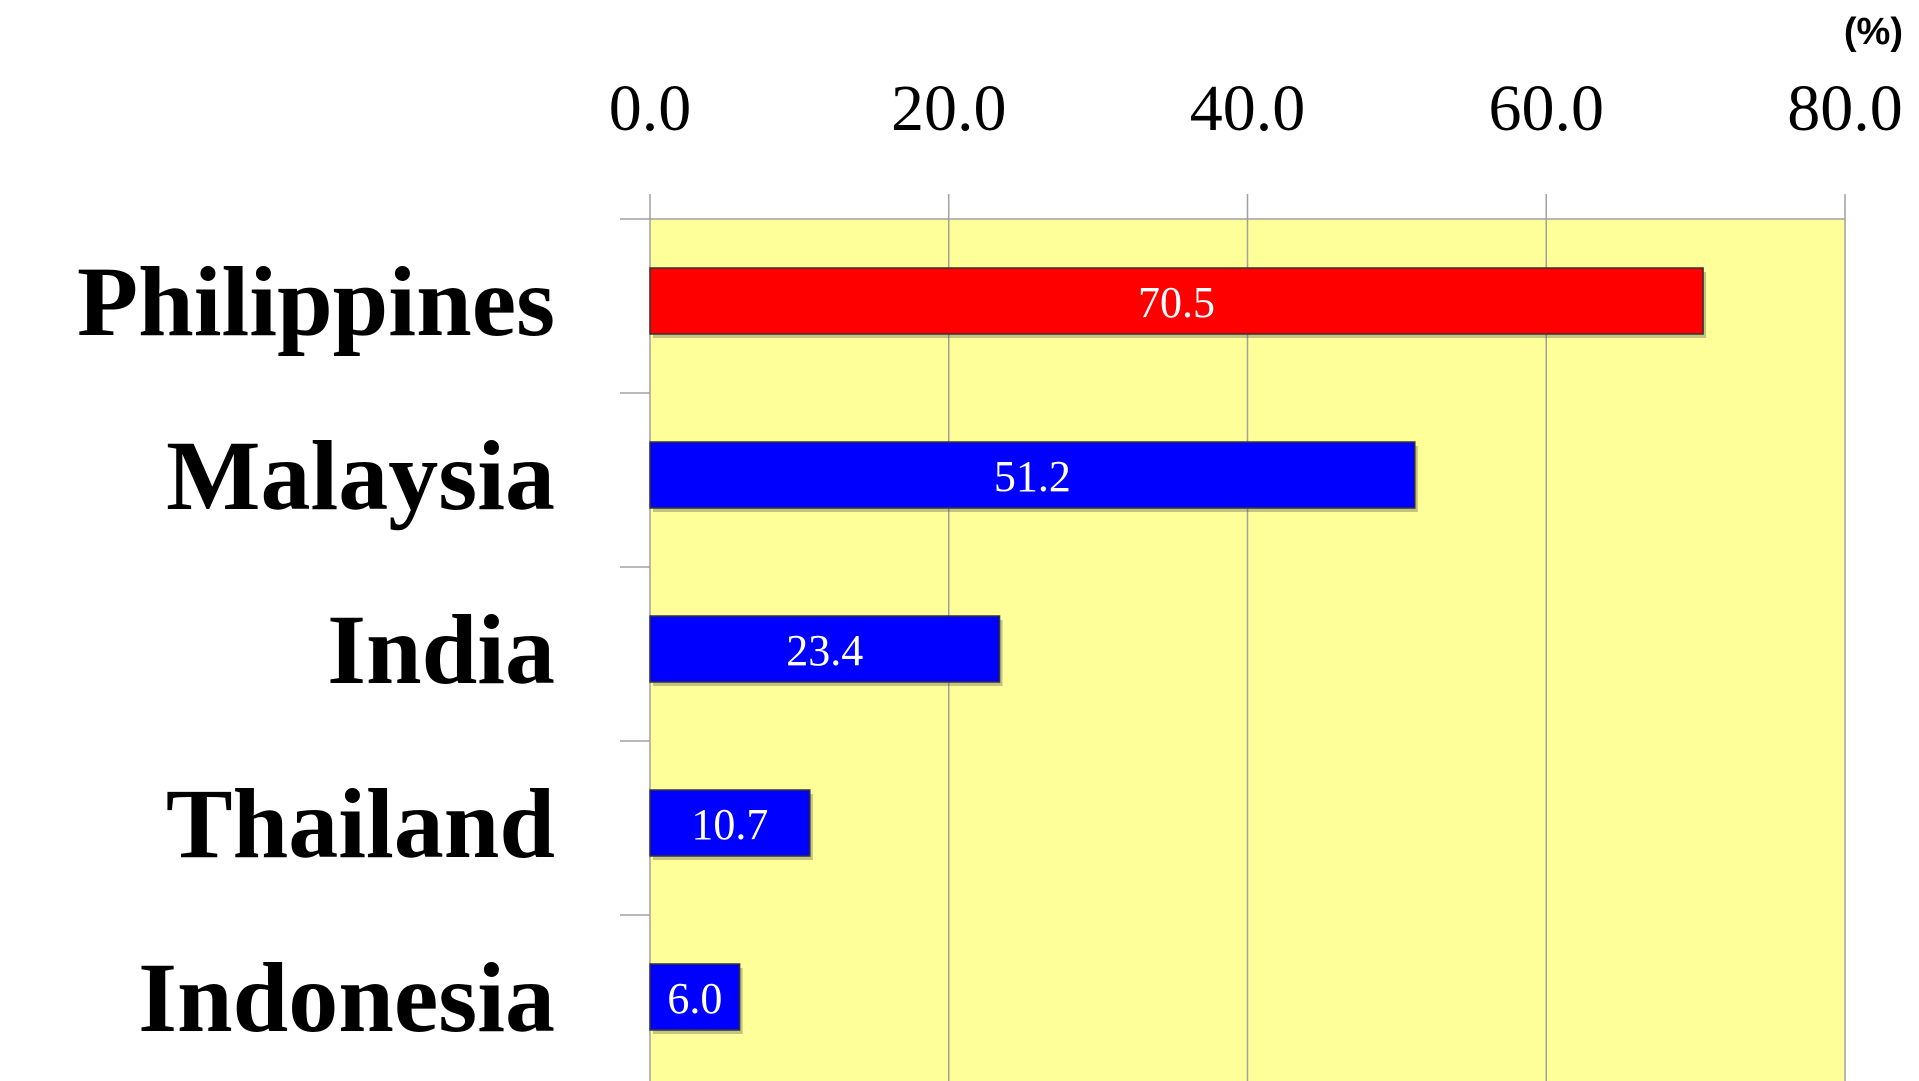 This screenshot has width=1919, height=1081. I want to click on x-tick-label: 60.0, so click(1547, 108).